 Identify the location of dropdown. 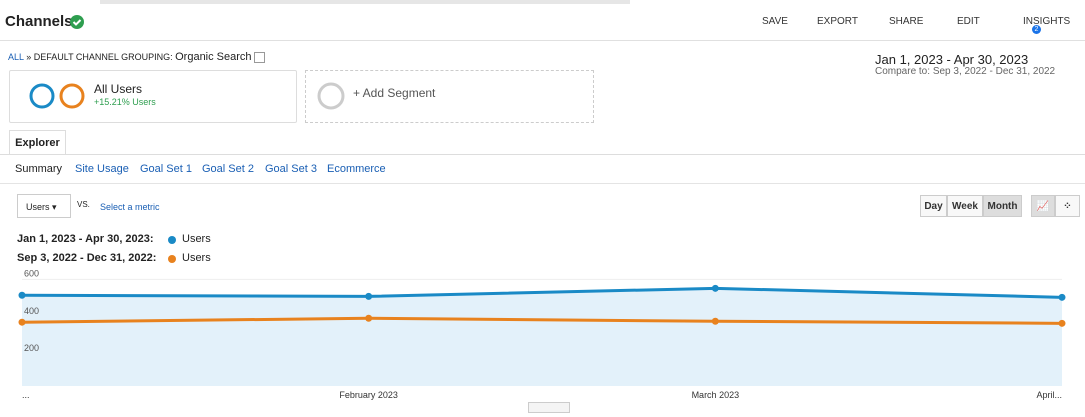
(260, 58).